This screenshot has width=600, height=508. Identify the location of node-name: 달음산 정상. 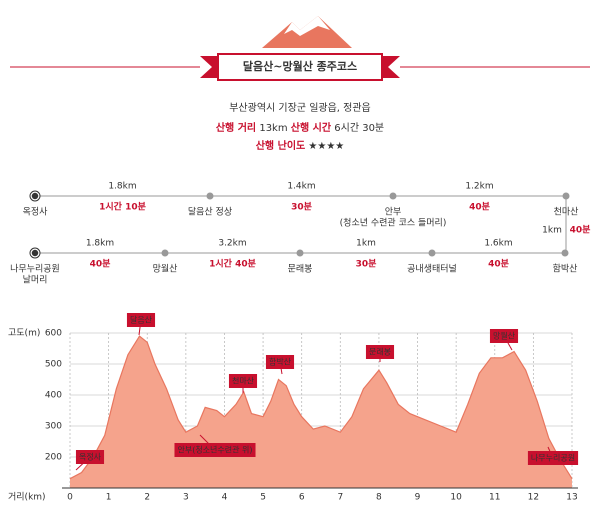
(210, 212).